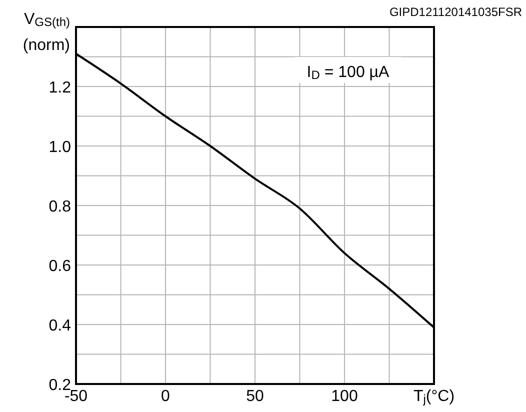 The width and height of the screenshot is (526, 412). I want to click on y-tick-label: 0.4, so click(60, 326).